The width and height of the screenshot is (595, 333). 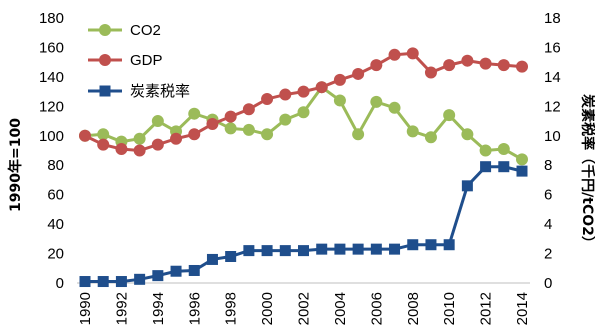 What do you see at coordinates (55, 165) in the screenshot?
I see `y-left-tick-label: 80` at bounding box center [55, 165].